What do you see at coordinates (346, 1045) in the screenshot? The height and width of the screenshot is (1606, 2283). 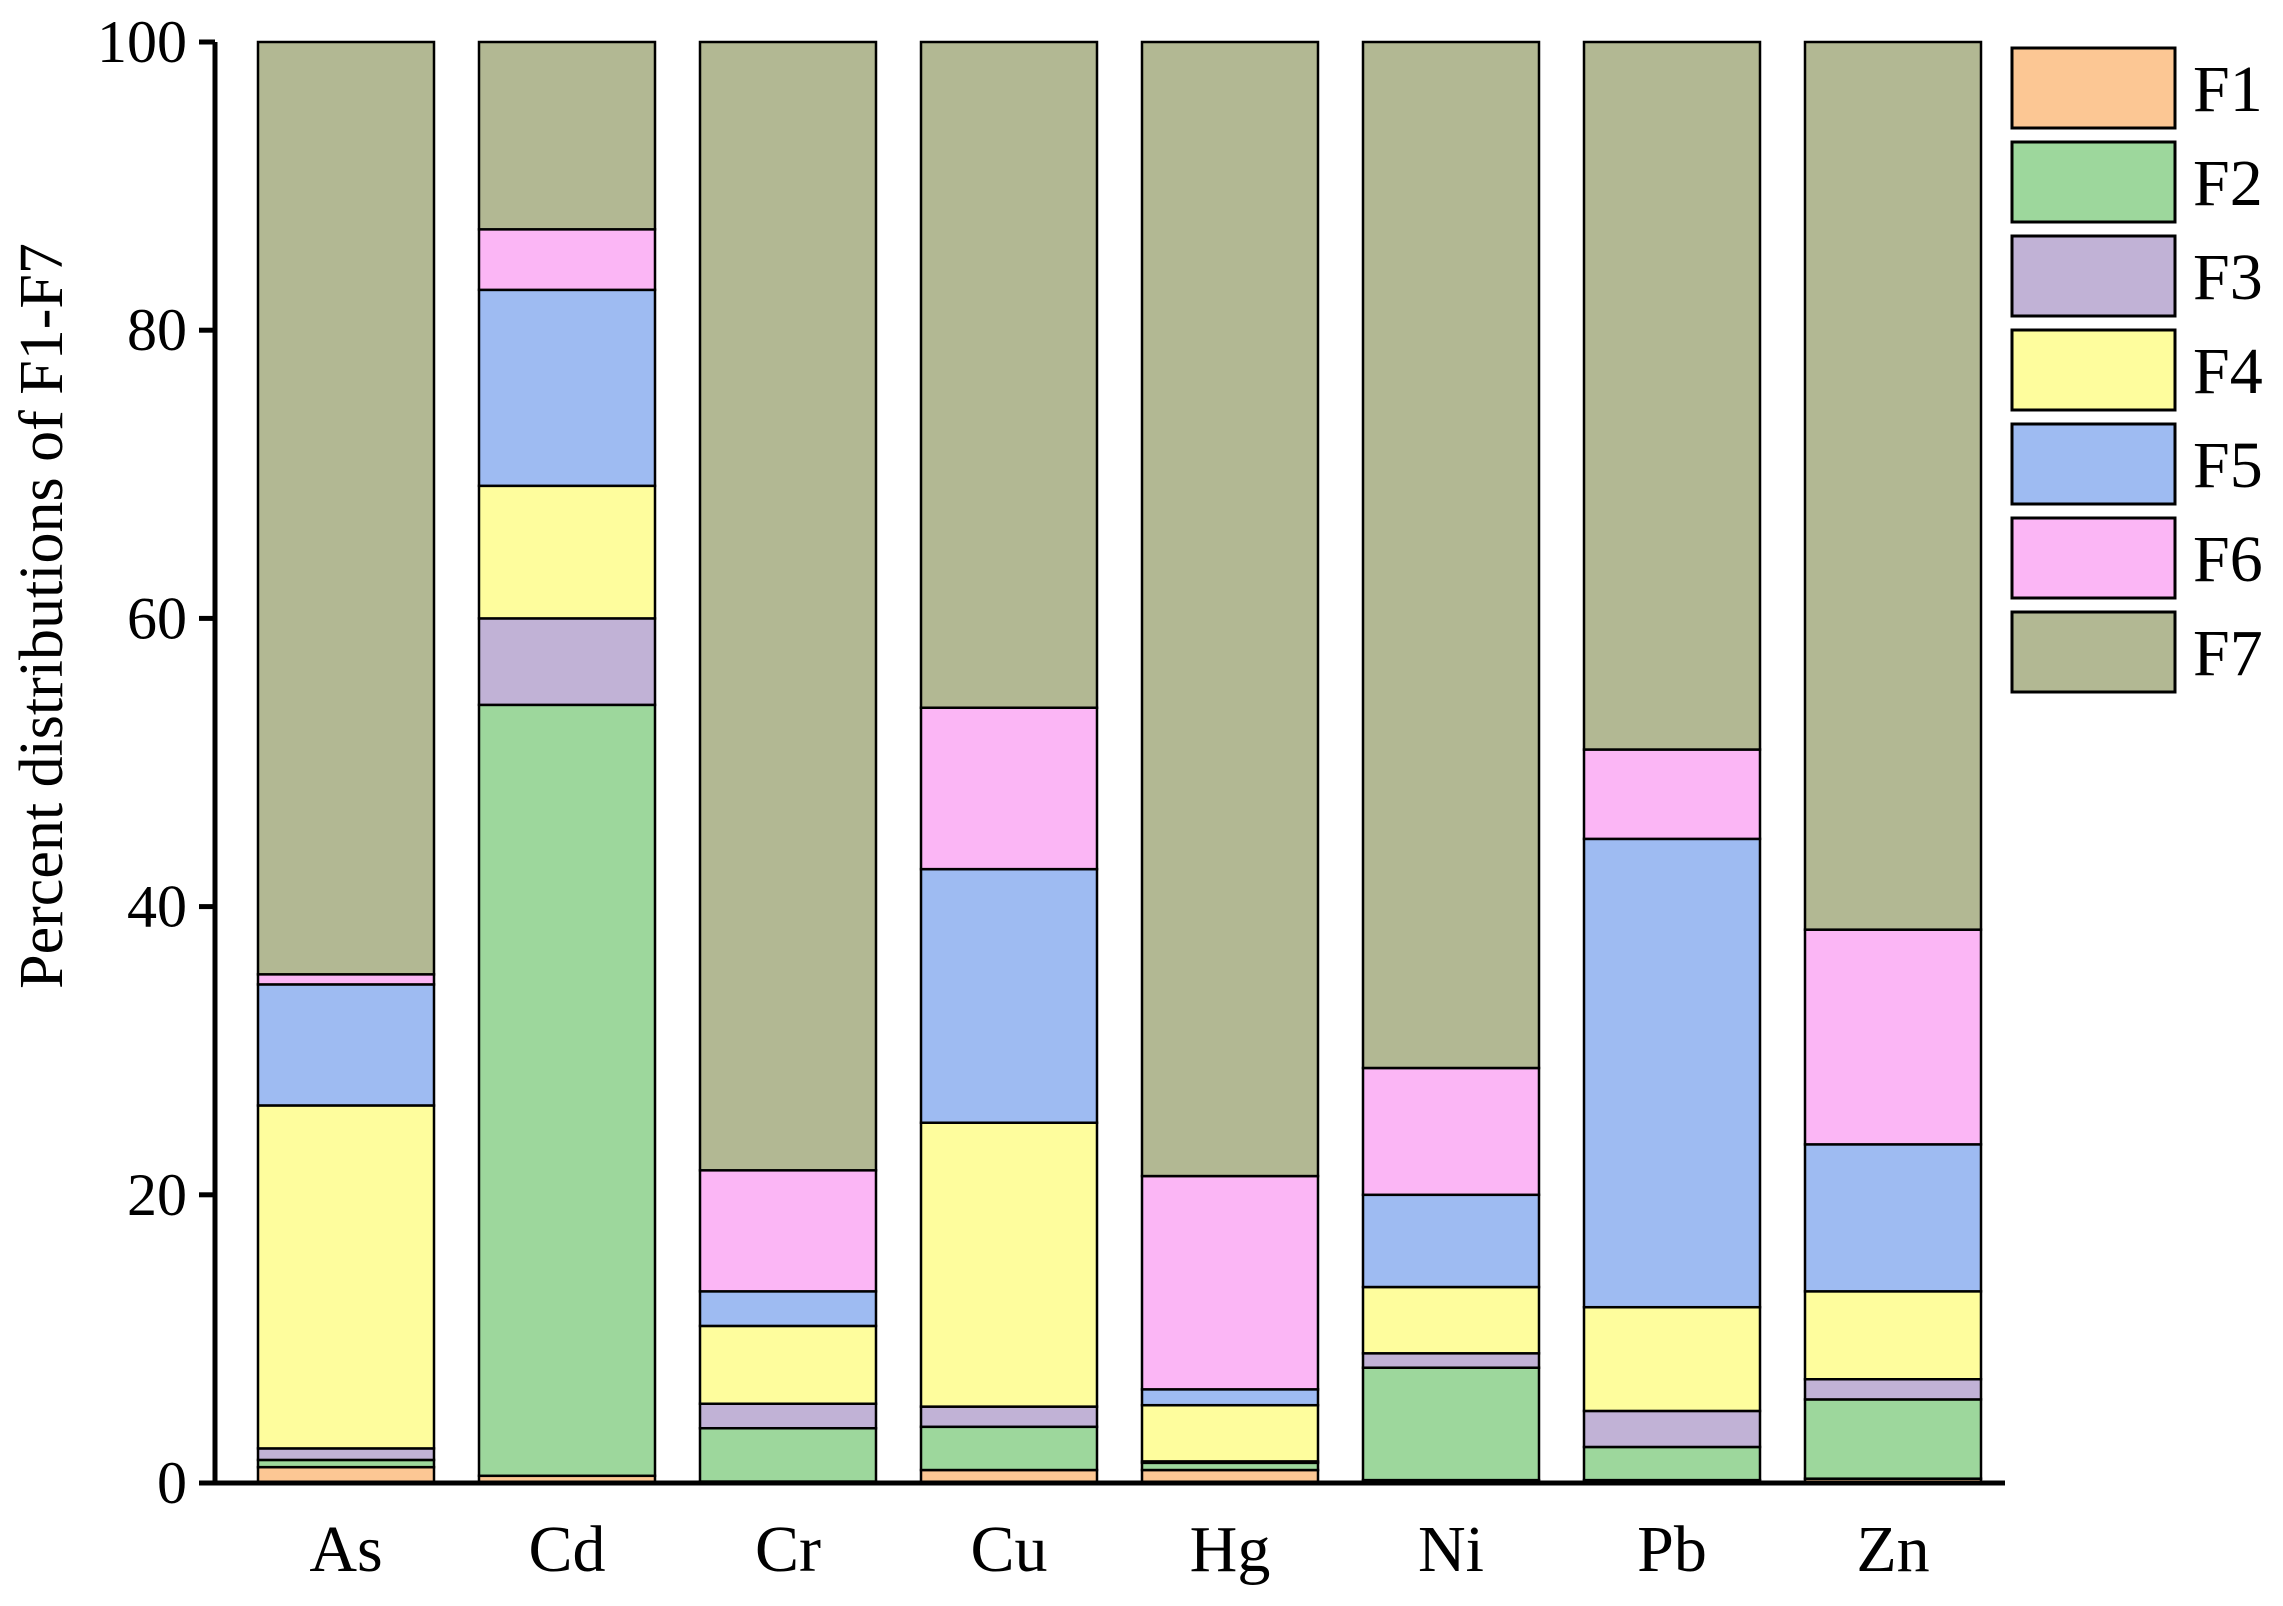 I see `bar-segment-as-f5` at bounding box center [346, 1045].